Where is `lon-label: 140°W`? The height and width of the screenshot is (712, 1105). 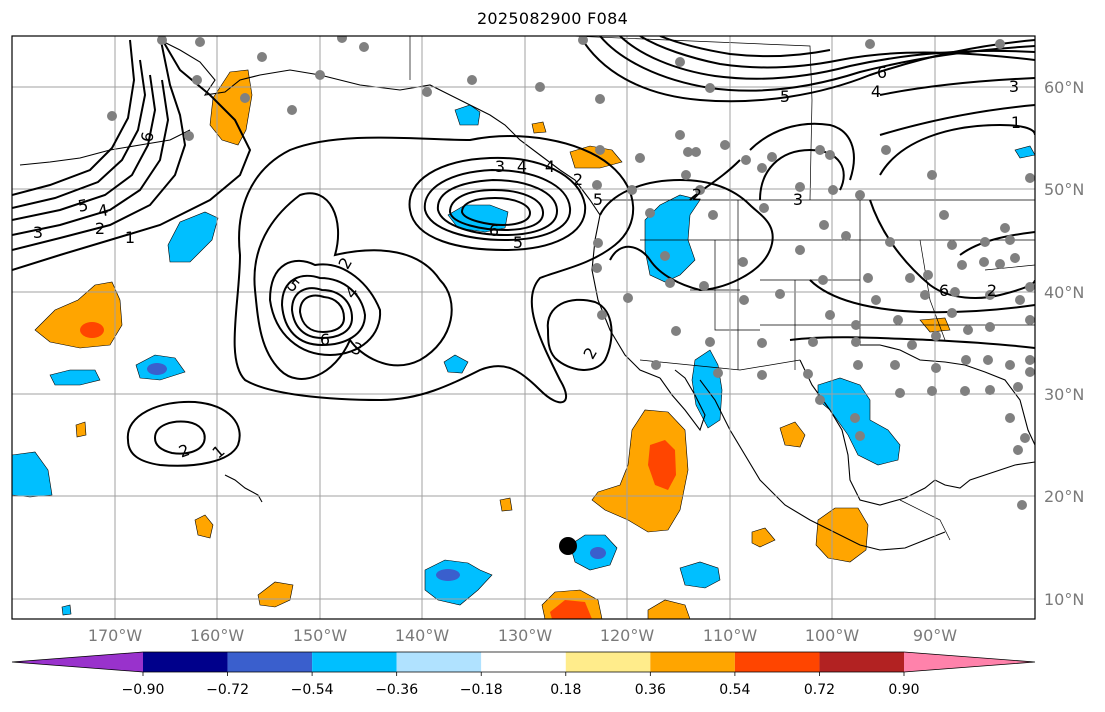 lon-label: 140°W is located at coordinates (422, 635).